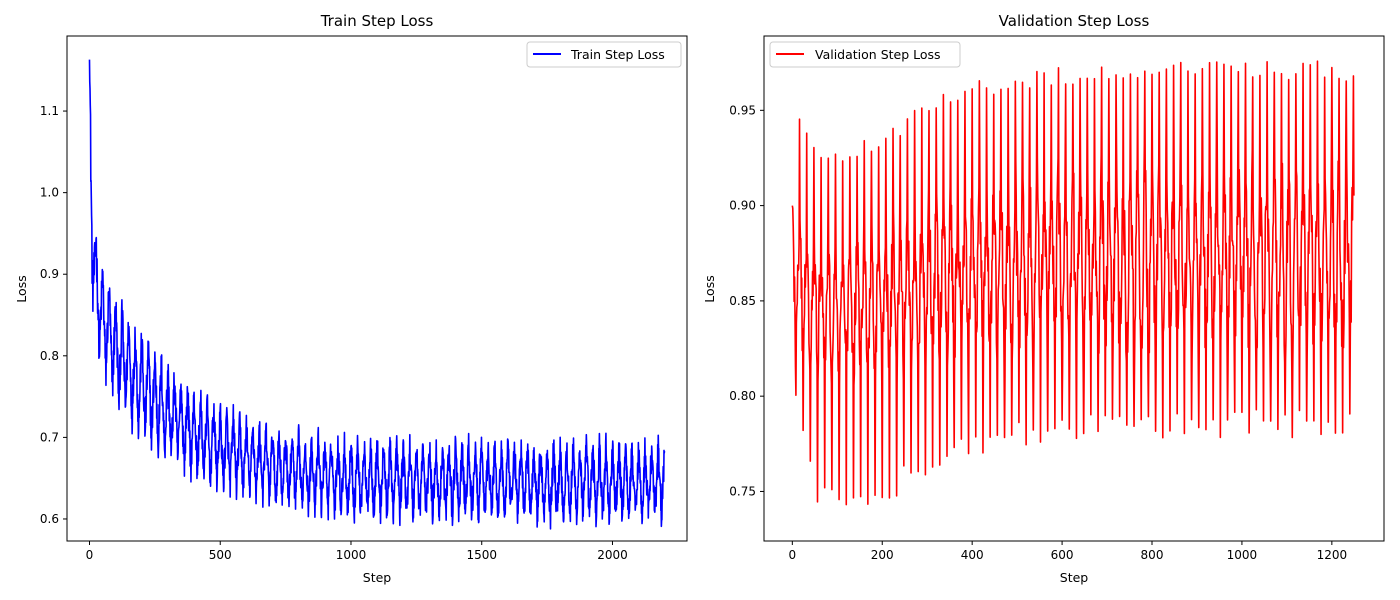 The height and width of the screenshot is (600, 1400). I want to click on x-tick-label: 800, so click(1152, 555).